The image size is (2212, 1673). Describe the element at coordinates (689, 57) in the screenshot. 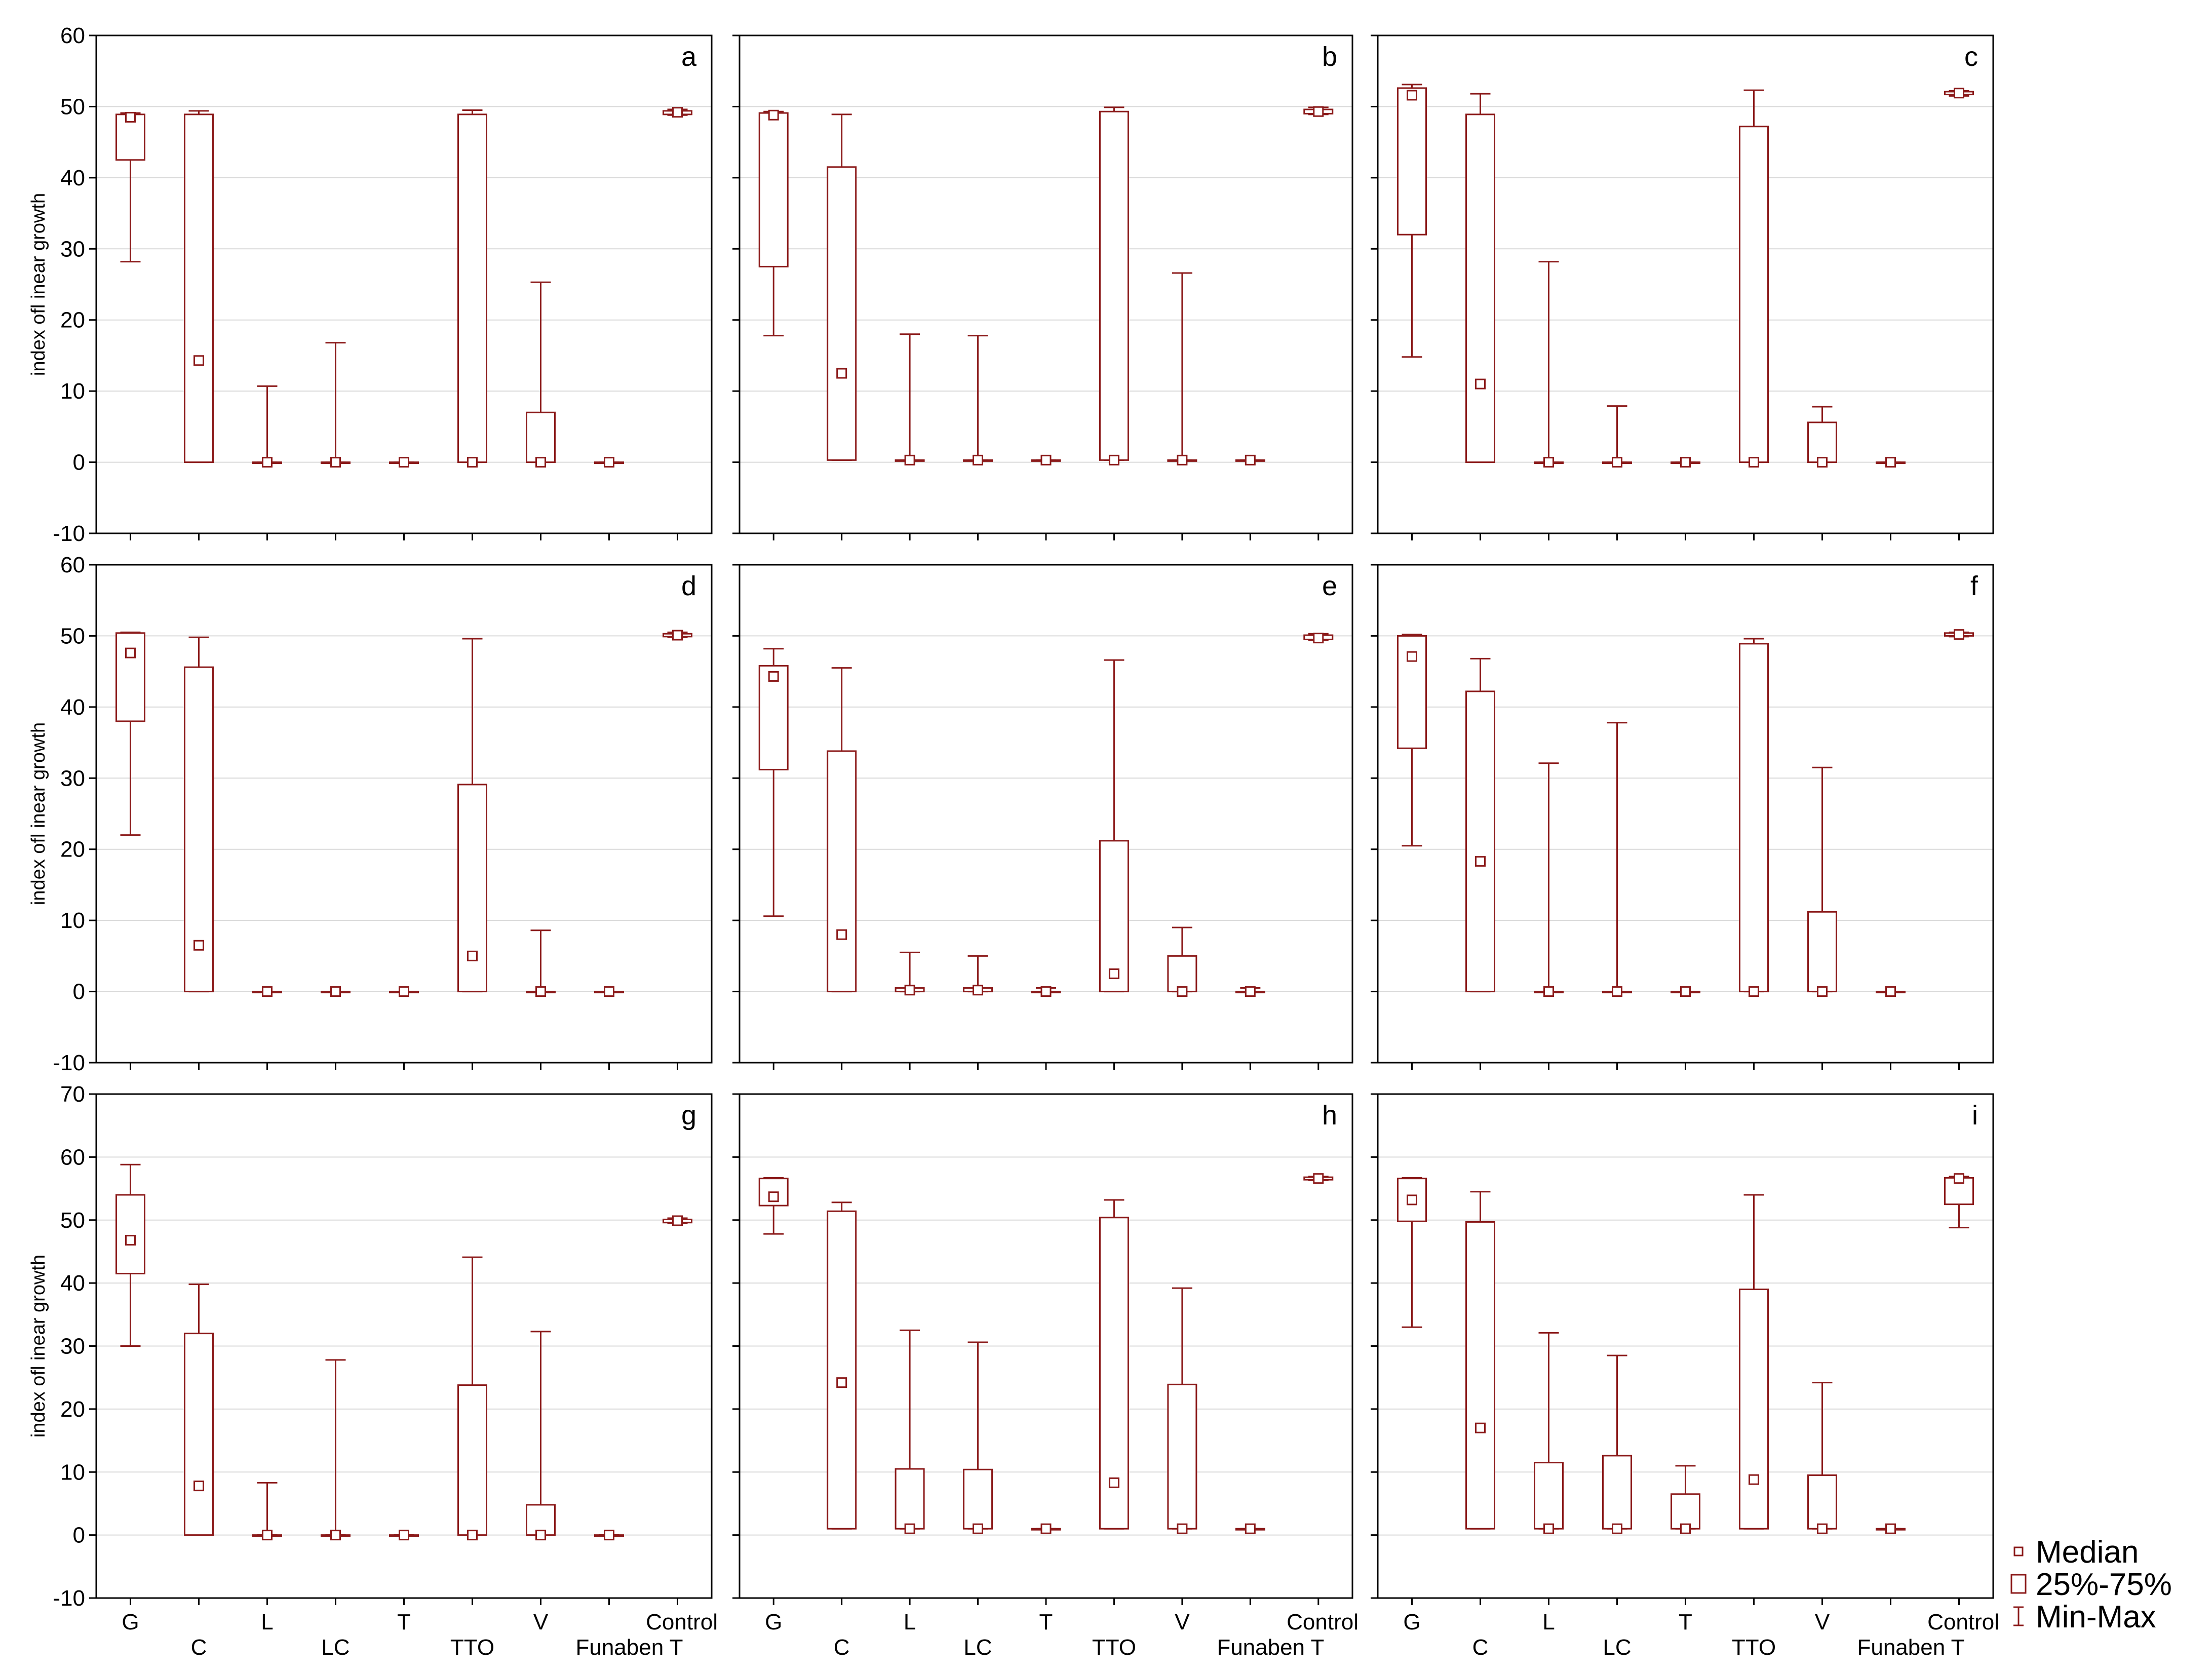

I see `panel-letter: a` at that location.